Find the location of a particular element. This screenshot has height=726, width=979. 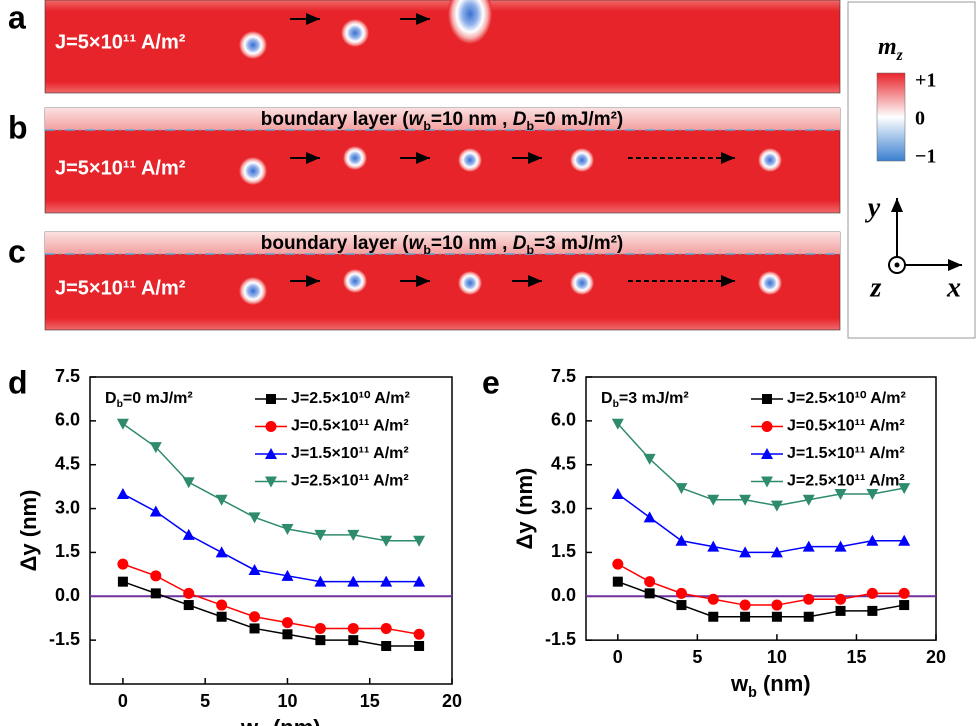

y-tick-label: 1.5 is located at coordinates (563, 551).